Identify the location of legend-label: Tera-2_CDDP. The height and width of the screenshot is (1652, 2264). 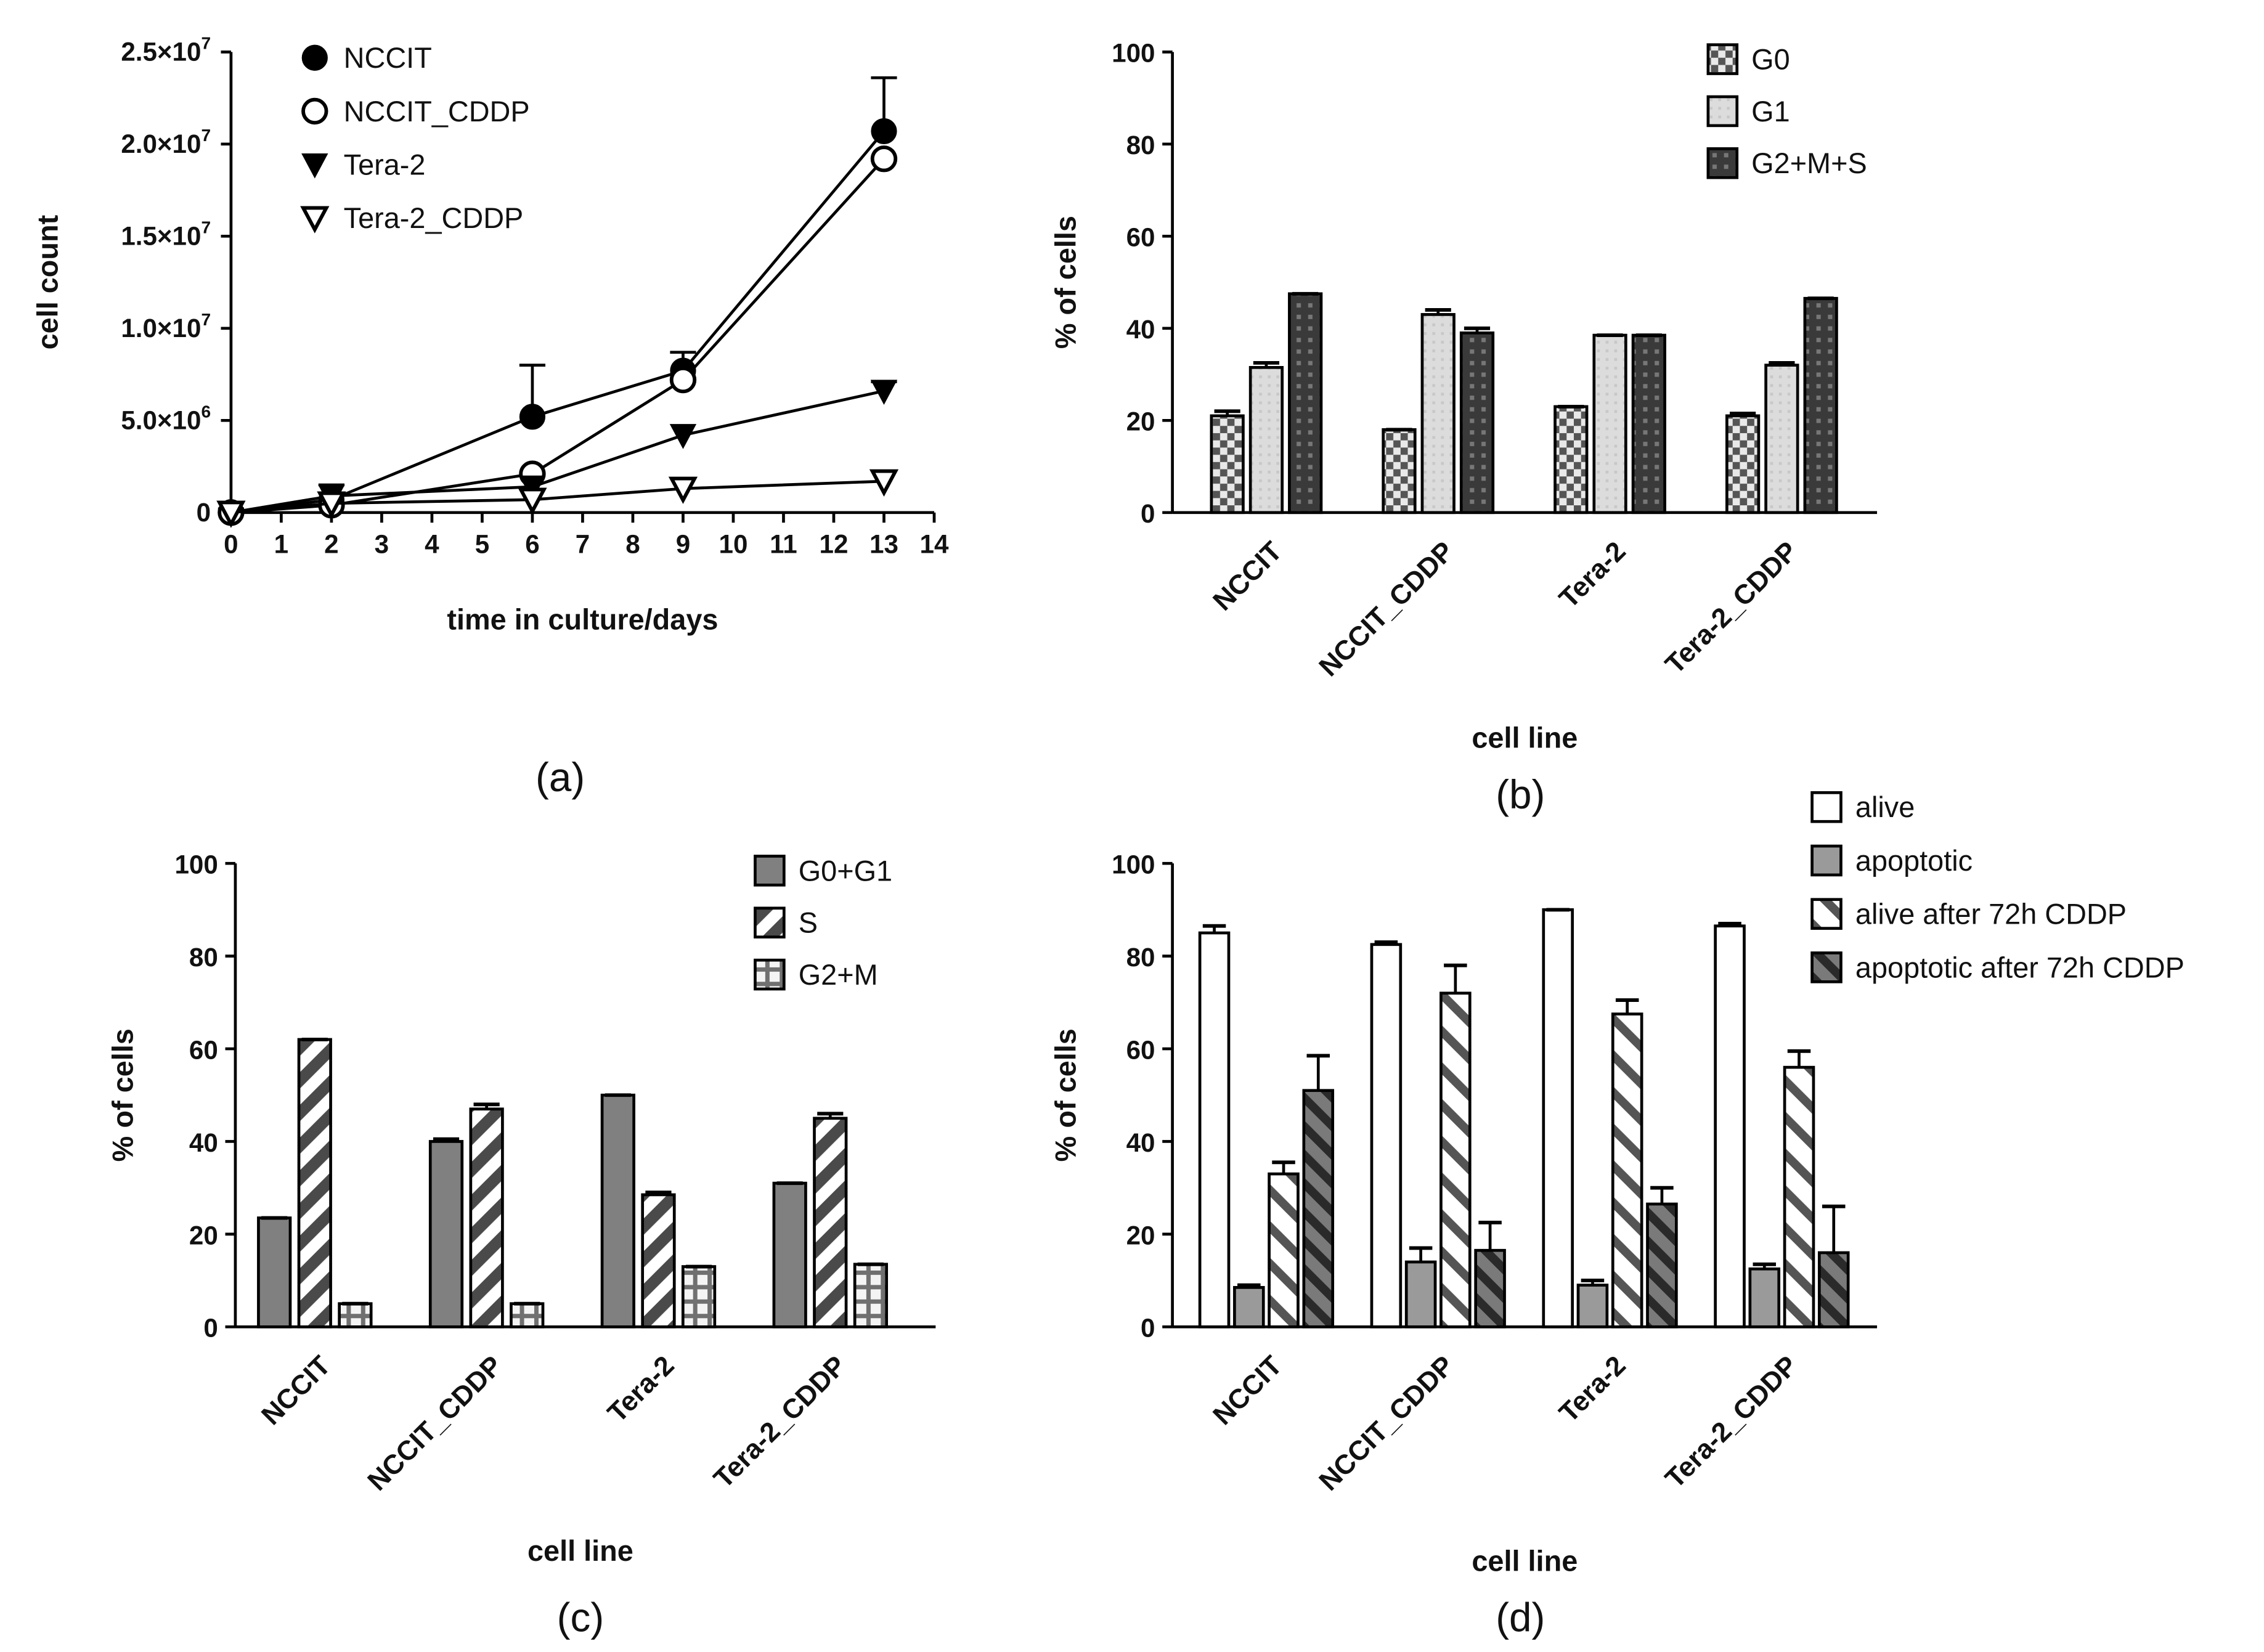
(434, 218).